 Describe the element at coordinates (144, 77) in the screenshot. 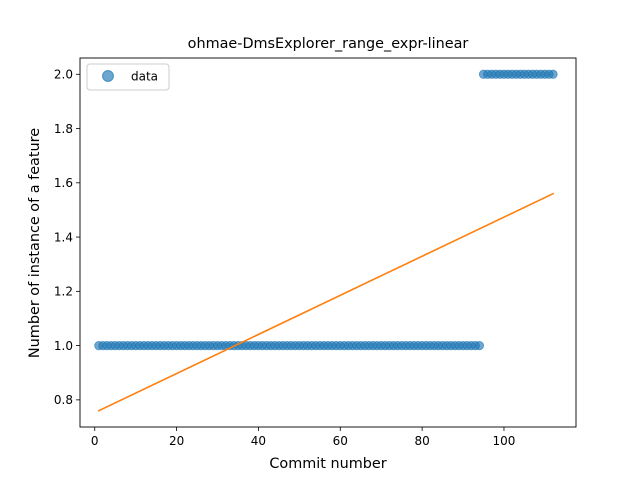

I see `legend-label-data: data` at that location.